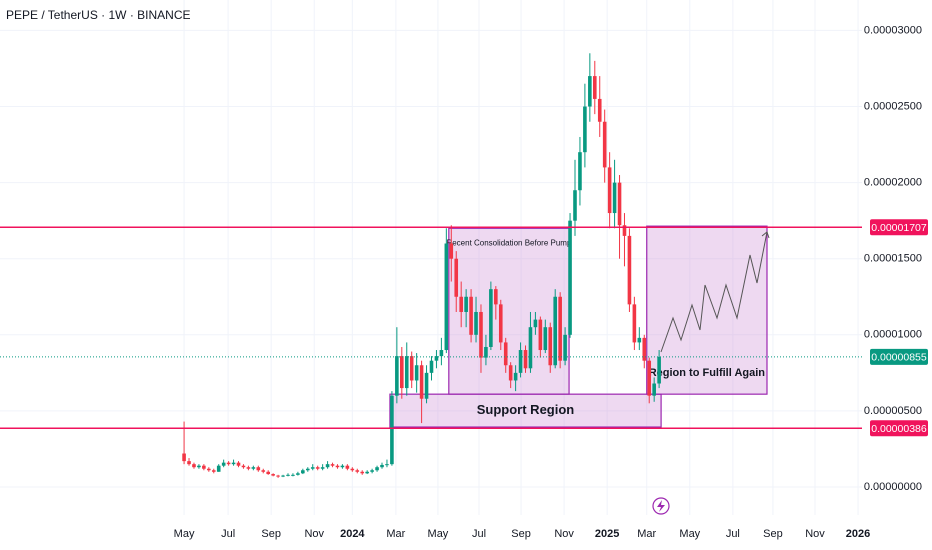  I want to click on alert-icon, so click(661, 506).